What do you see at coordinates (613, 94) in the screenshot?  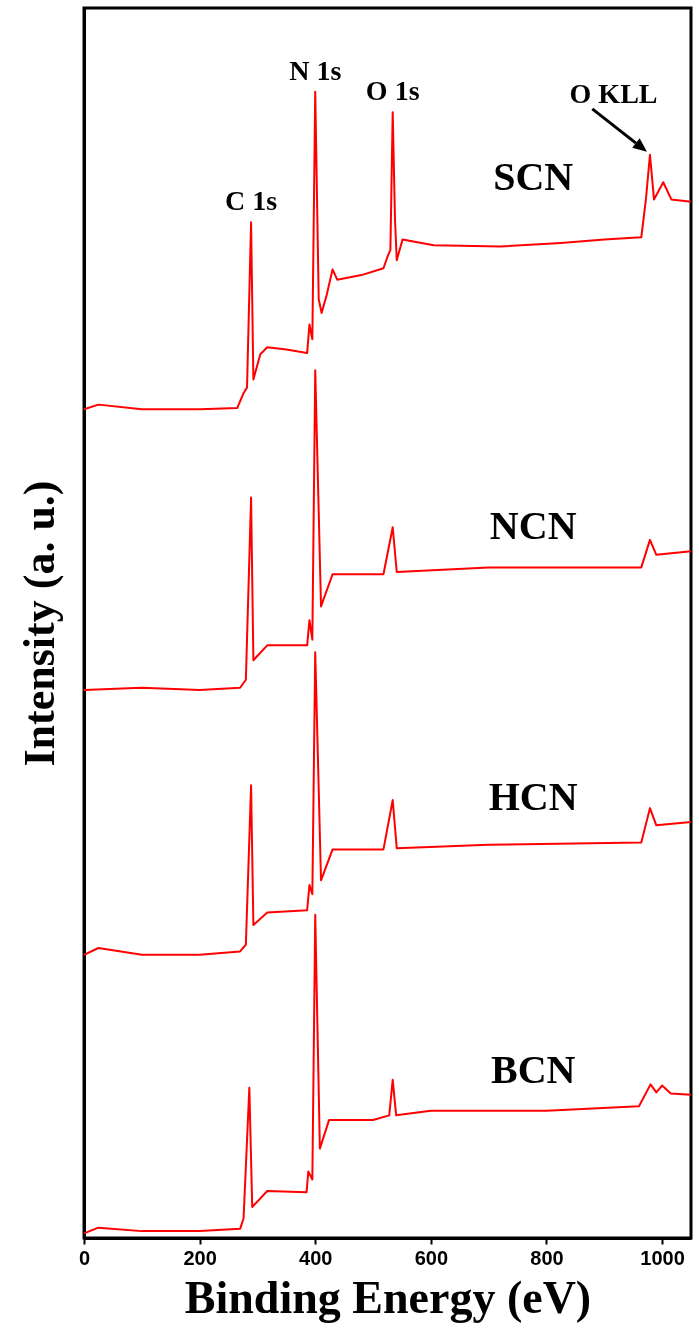 I see `annotation: O KLL` at bounding box center [613, 94].